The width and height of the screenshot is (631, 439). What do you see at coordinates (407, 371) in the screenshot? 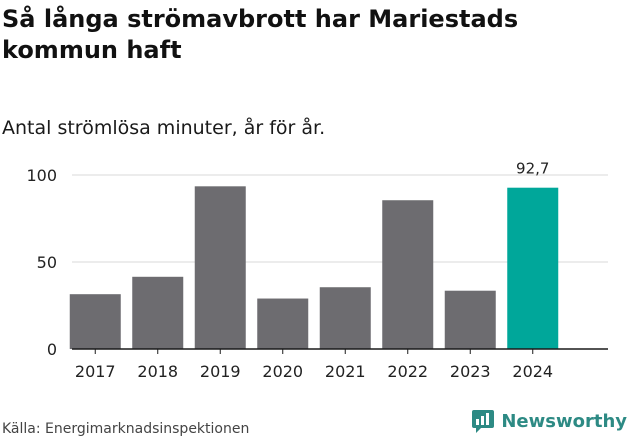
I see `x-tick-label: 2022` at bounding box center [407, 371].